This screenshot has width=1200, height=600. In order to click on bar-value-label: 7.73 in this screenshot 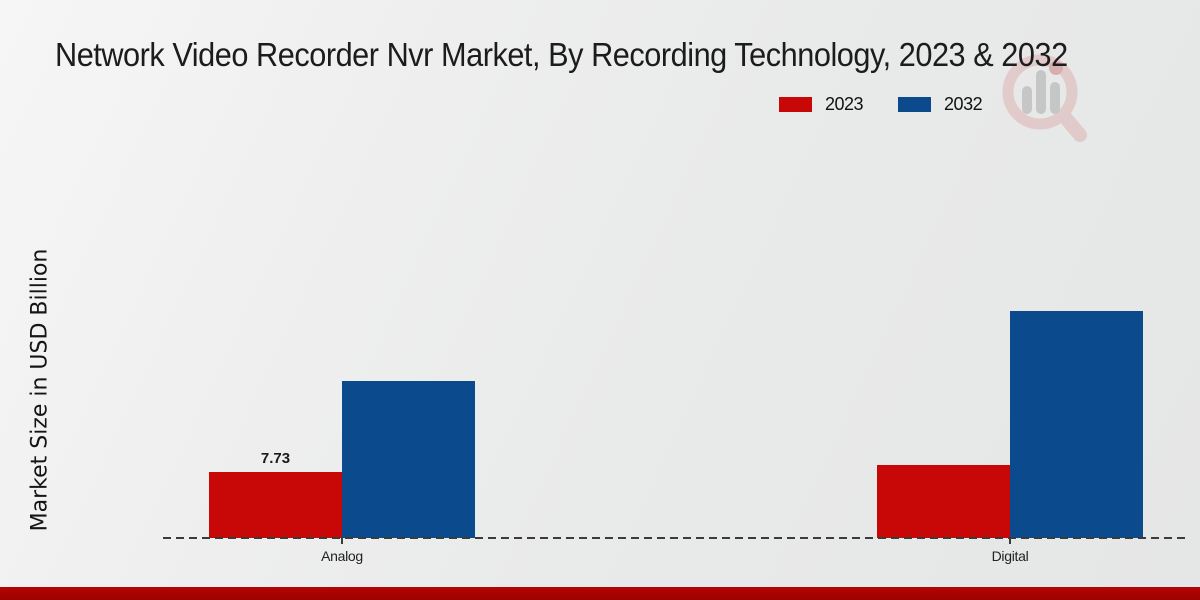, I will do `click(275, 458)`.